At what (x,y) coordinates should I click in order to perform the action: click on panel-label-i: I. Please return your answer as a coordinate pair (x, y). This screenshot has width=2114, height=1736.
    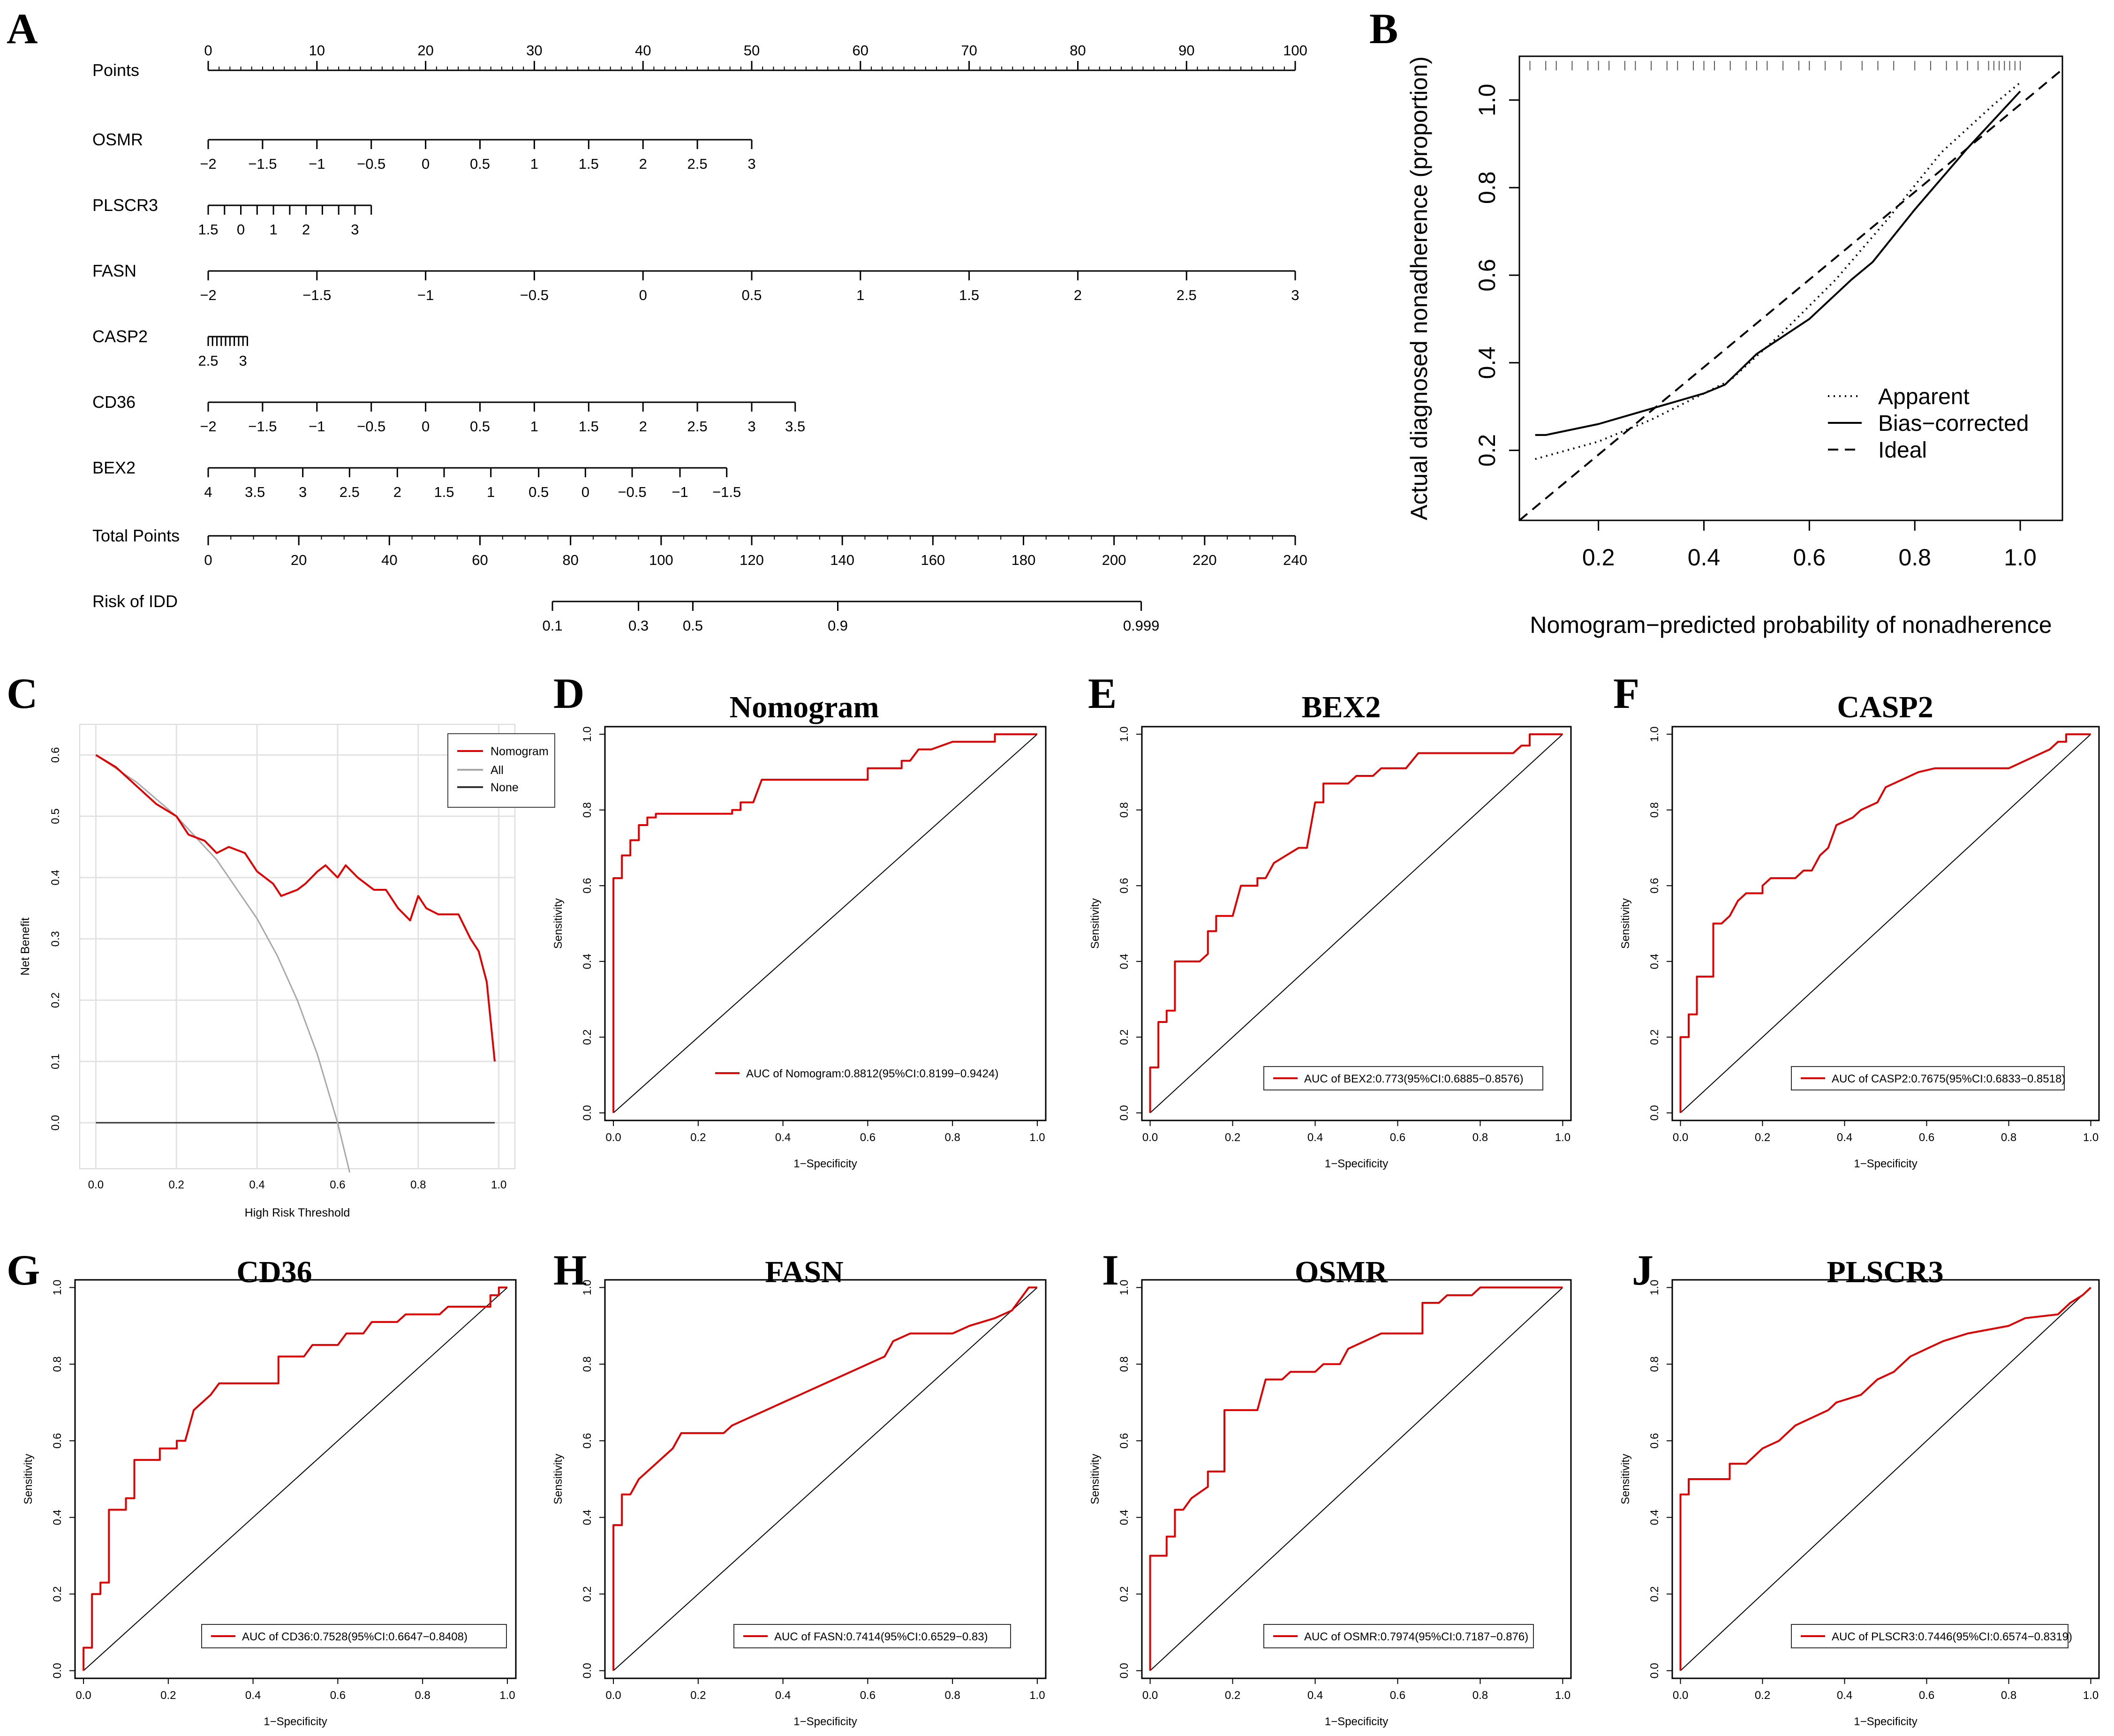
    Looking at the image, I should click on (1110, 1270).